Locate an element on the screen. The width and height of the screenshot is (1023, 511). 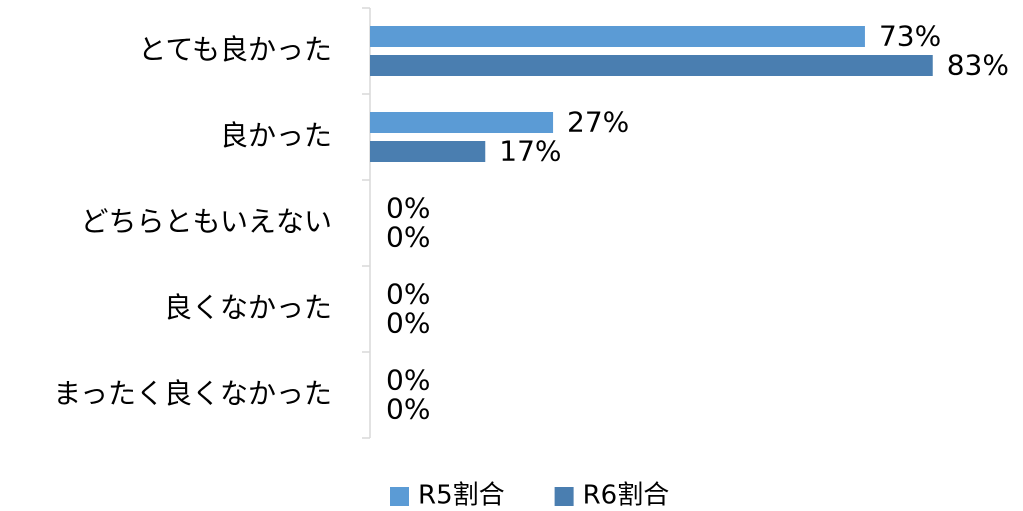
value-label: 17% is located at coordinates (530, 151).